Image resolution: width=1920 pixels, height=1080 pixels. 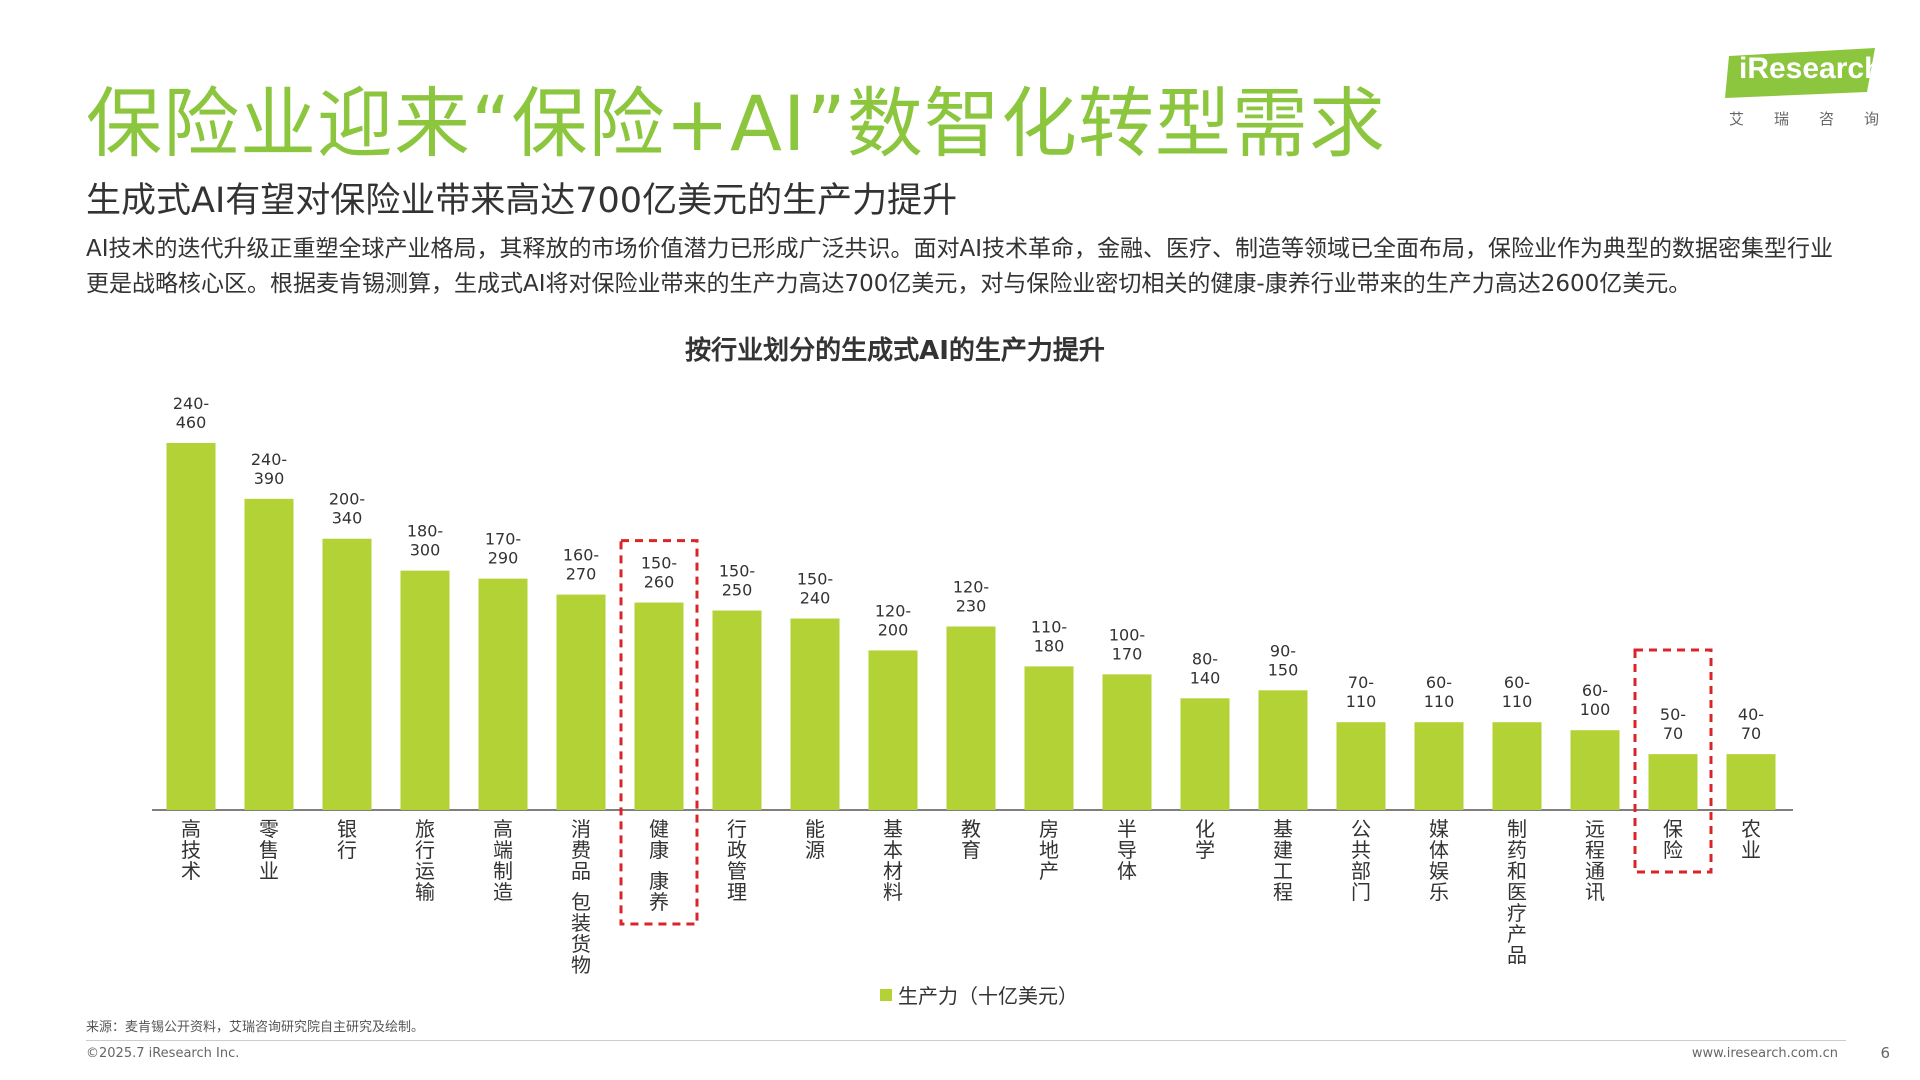 What do you see at coordinates (255, 1027) in the screenshot?
I see `source-note: 来源：麦肯锡公开资料，艾瑞咨询研究院自主研究及绘制。` at bounding box center [255, 1027].